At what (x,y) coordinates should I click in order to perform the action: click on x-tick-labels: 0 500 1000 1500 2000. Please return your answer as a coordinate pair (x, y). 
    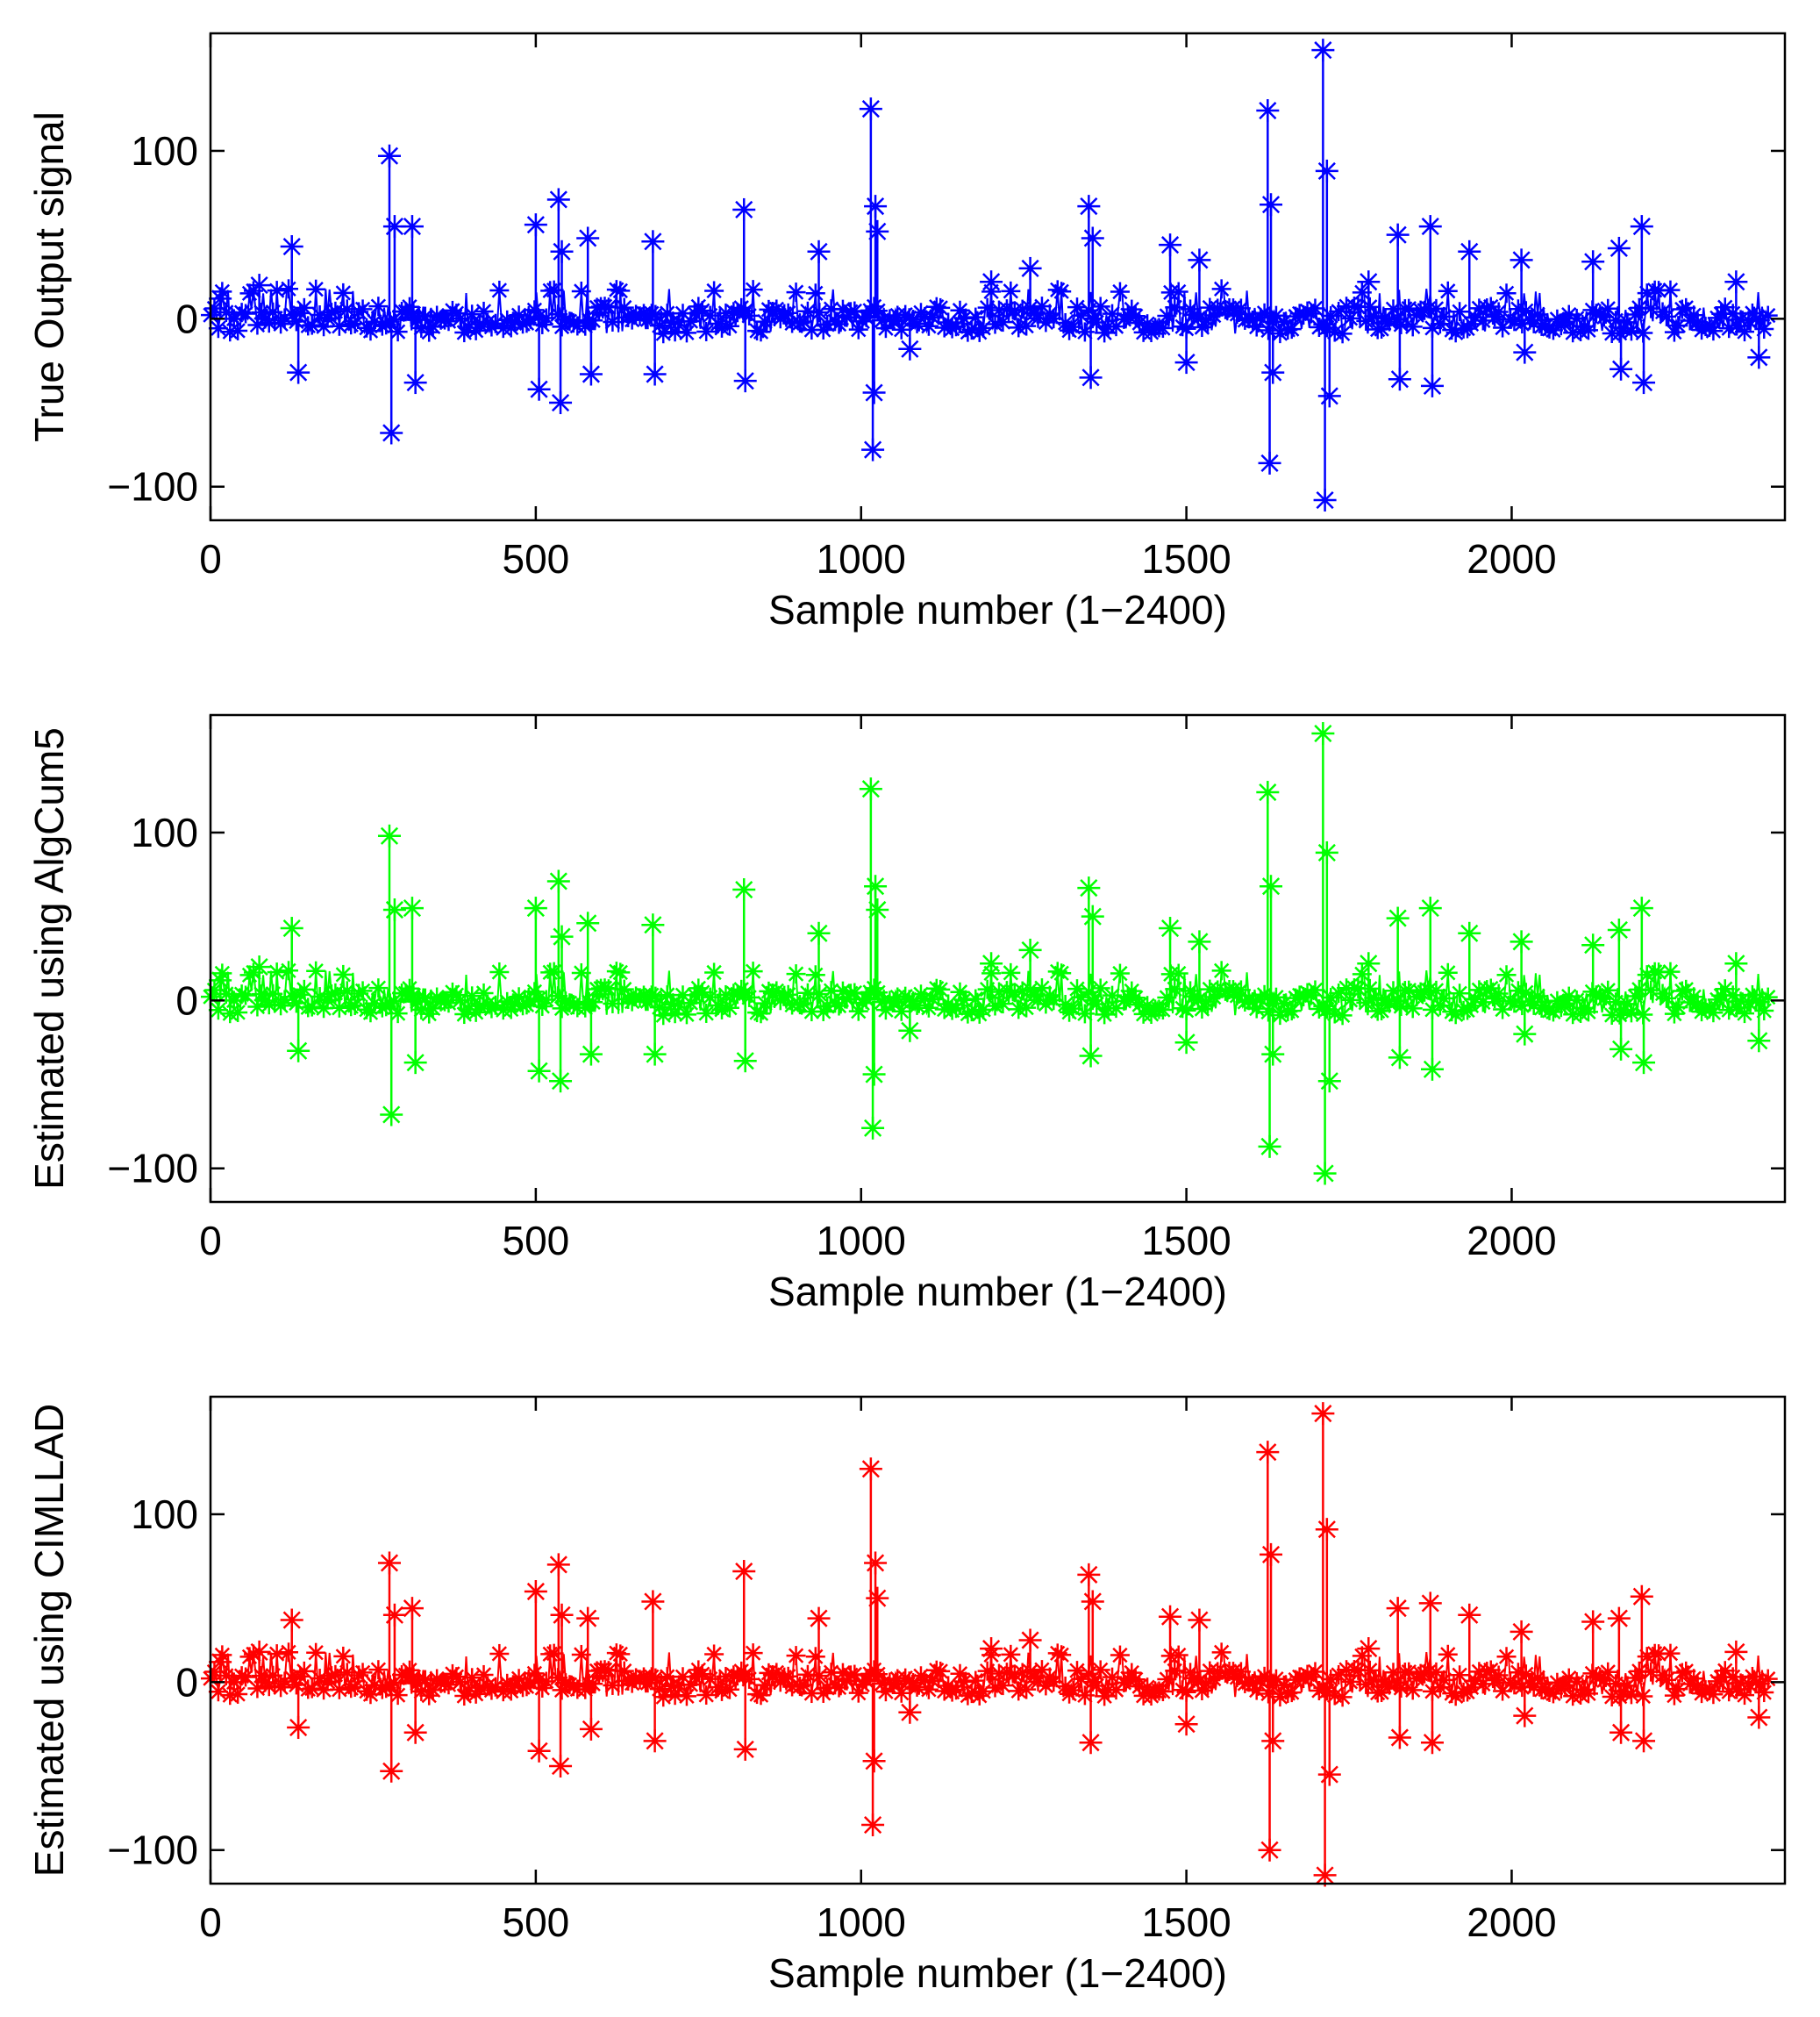
    Looking at the image, I should click on (877, 1922).